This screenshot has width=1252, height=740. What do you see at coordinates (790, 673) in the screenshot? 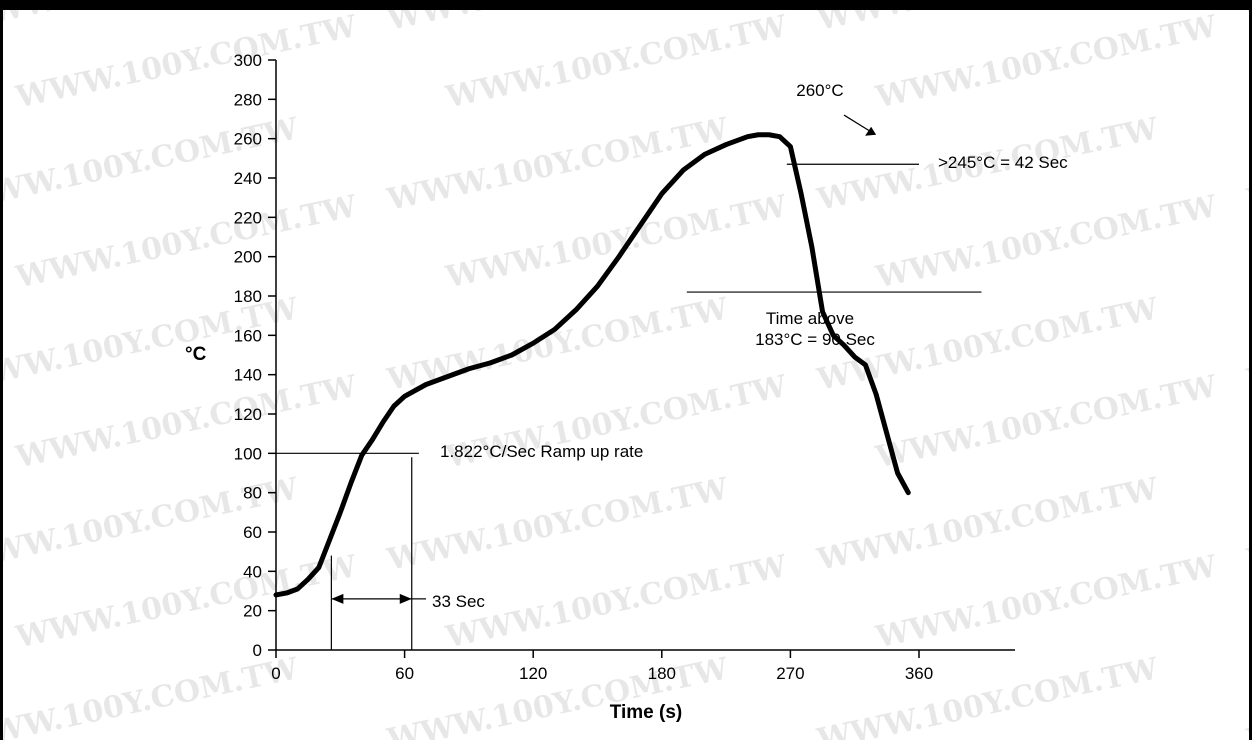
I see `x-tick-label: 270` at bounding box center [790, 673].